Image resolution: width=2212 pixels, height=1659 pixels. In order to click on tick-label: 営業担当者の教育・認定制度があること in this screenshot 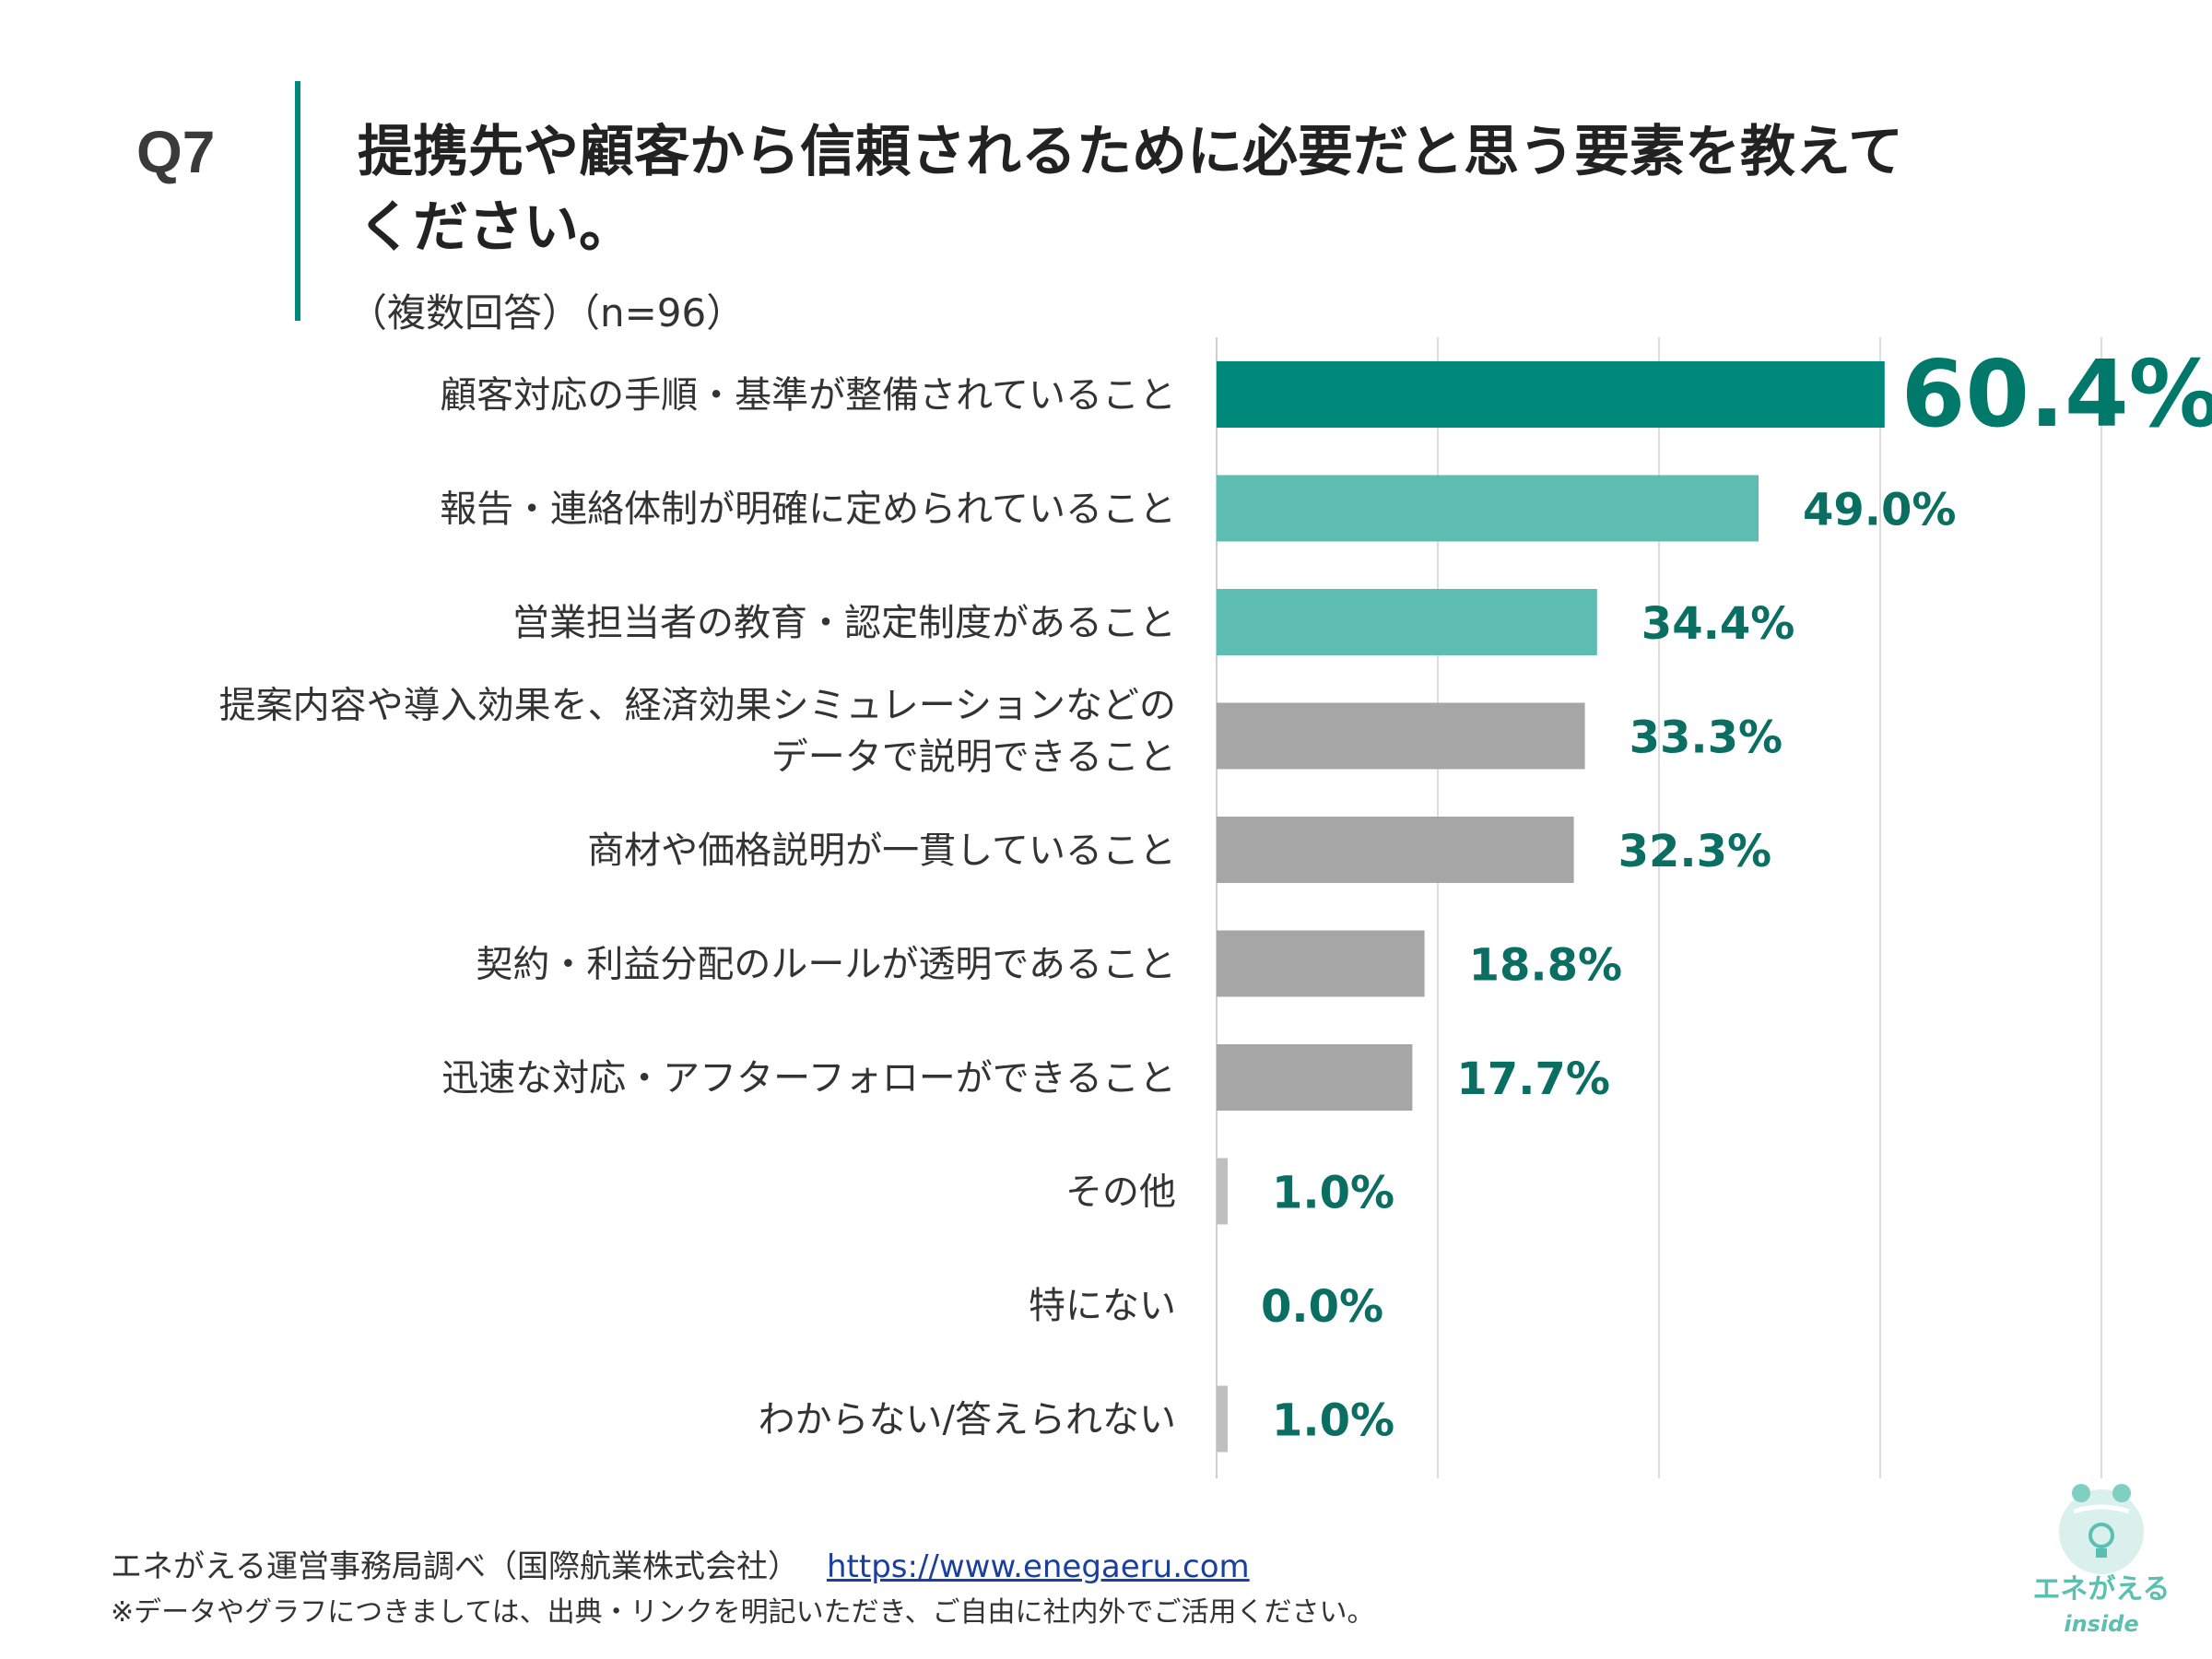, I will do `click(844, 623)`.